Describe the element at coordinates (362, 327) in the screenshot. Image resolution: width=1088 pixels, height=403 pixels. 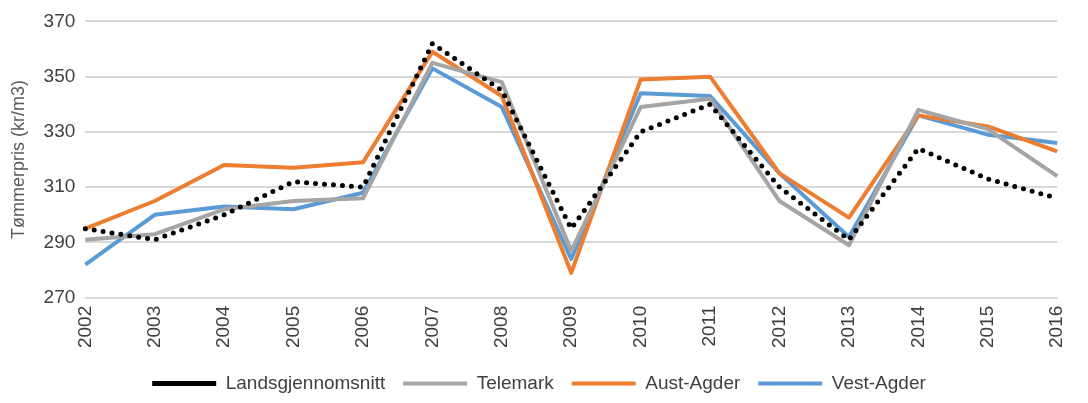
I see `x-tick-label: 2006` at that location.